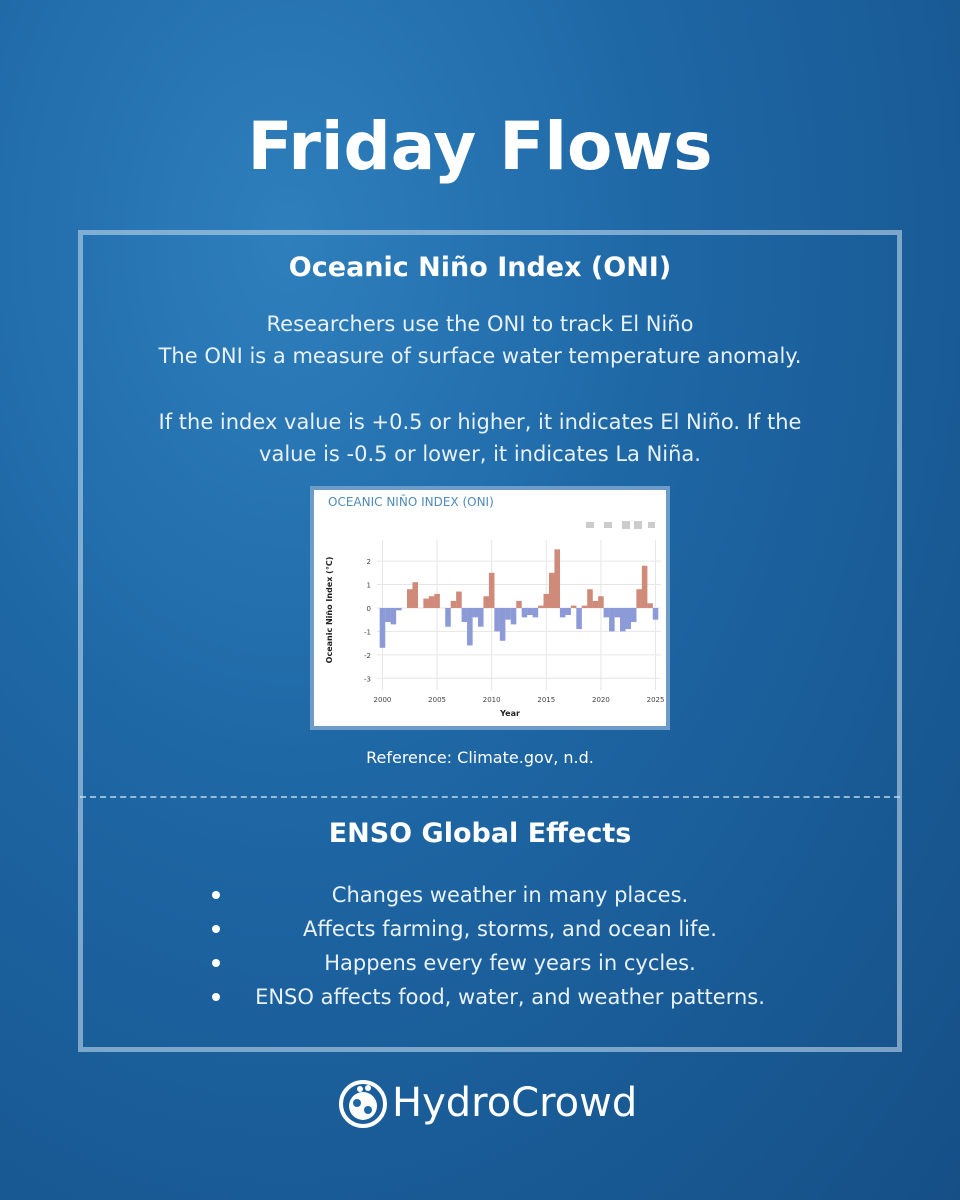  I want to click on toolbar, so click(620, 525).